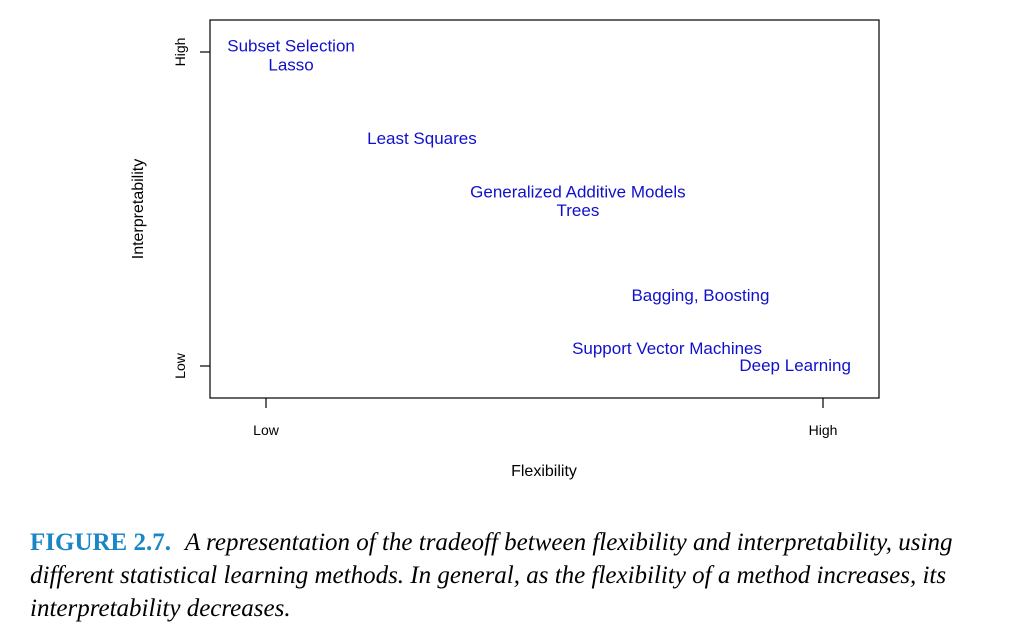 This screenshot has width=1024, height=636. I want to click on method-label-5: Bagging, Boosting, so click(700, 295).